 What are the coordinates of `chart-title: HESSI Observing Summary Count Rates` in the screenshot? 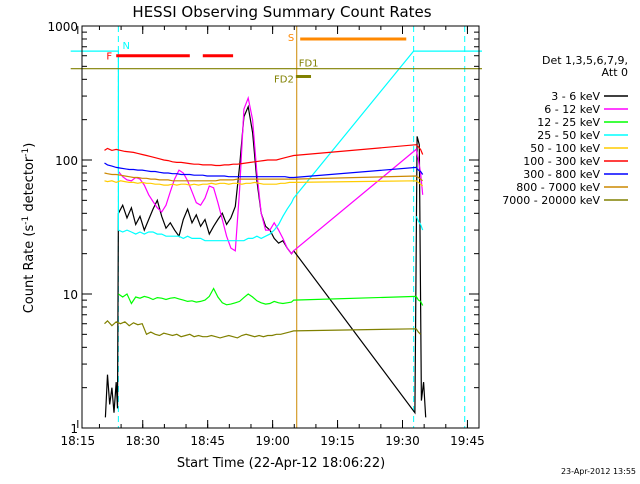 It's located at (281, 12).